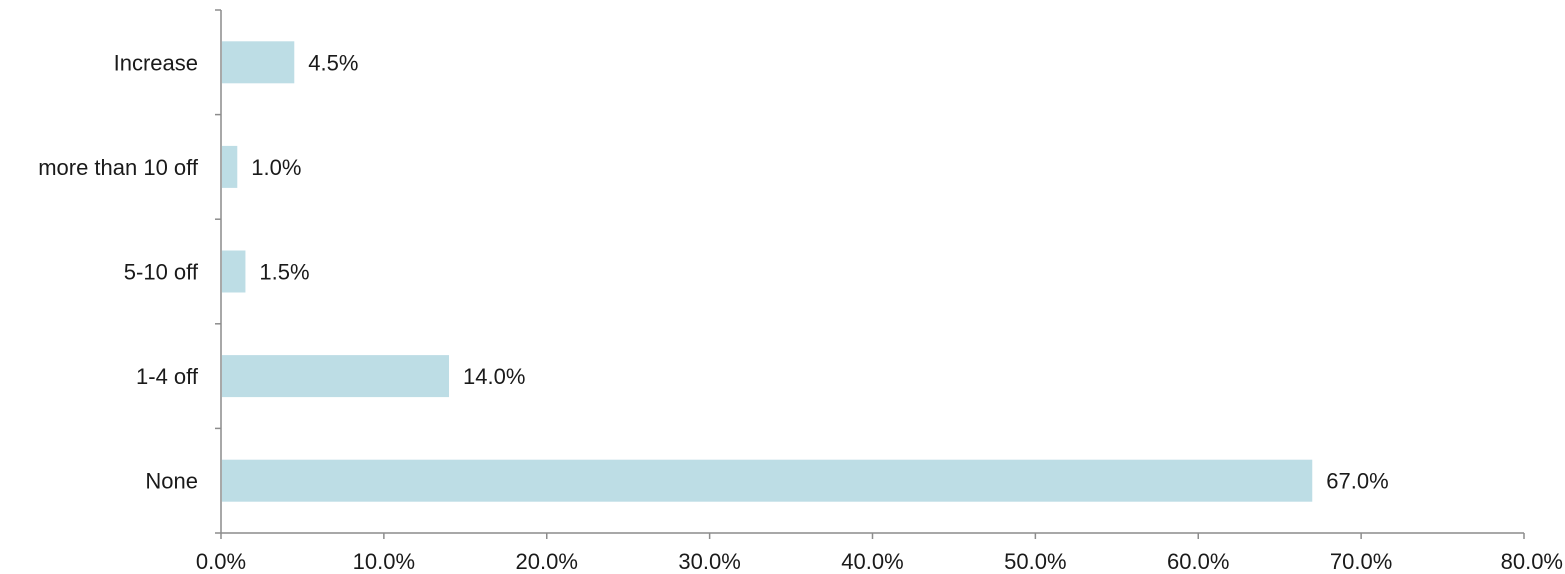  I want to click on x-tick-label: 30.0%, so click(709, 561).